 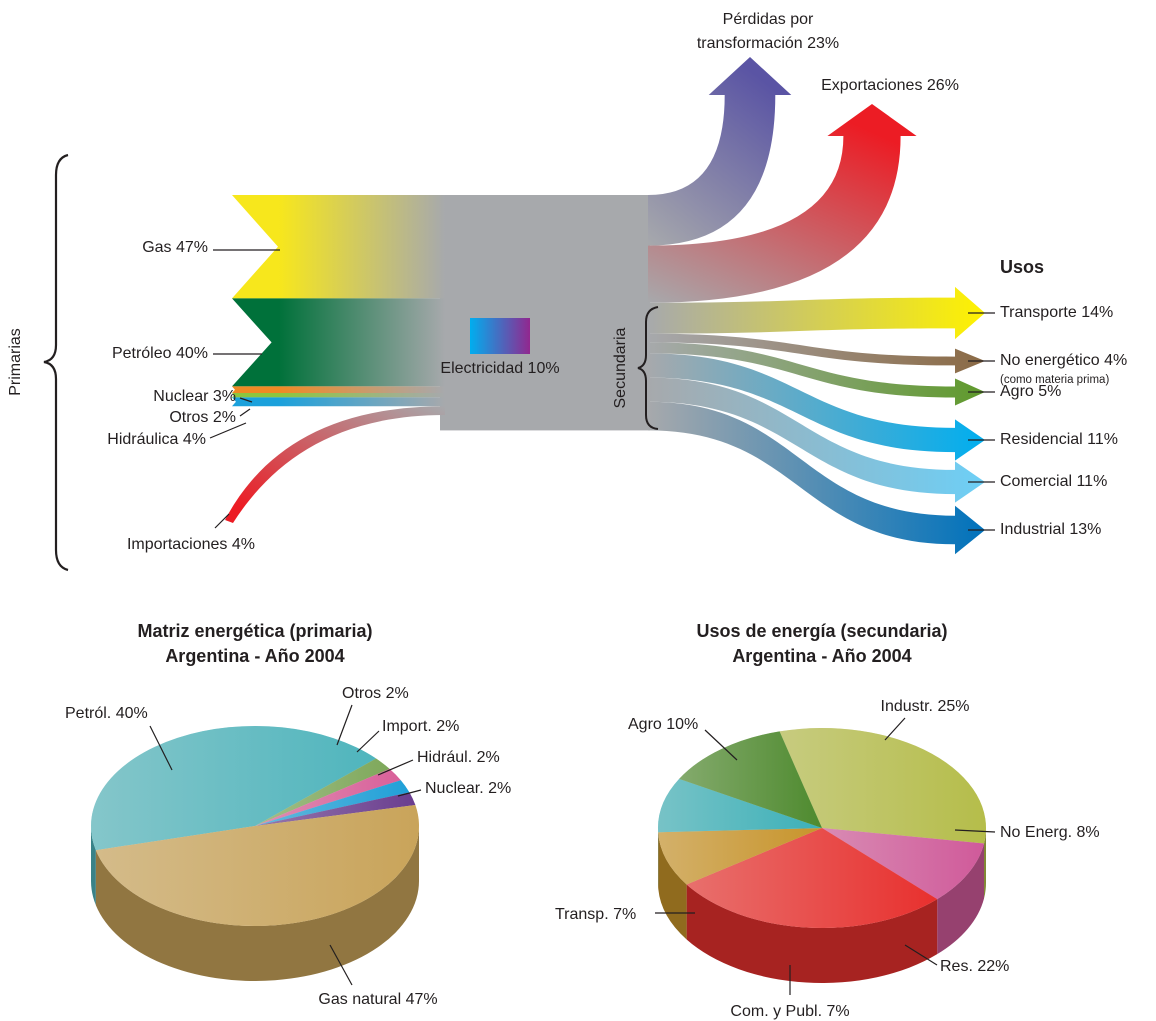 What do you see at coordinates (620, 367) in the screenshot?
I see `secondary-label: Secundaria` at bounding box center [620, 367].